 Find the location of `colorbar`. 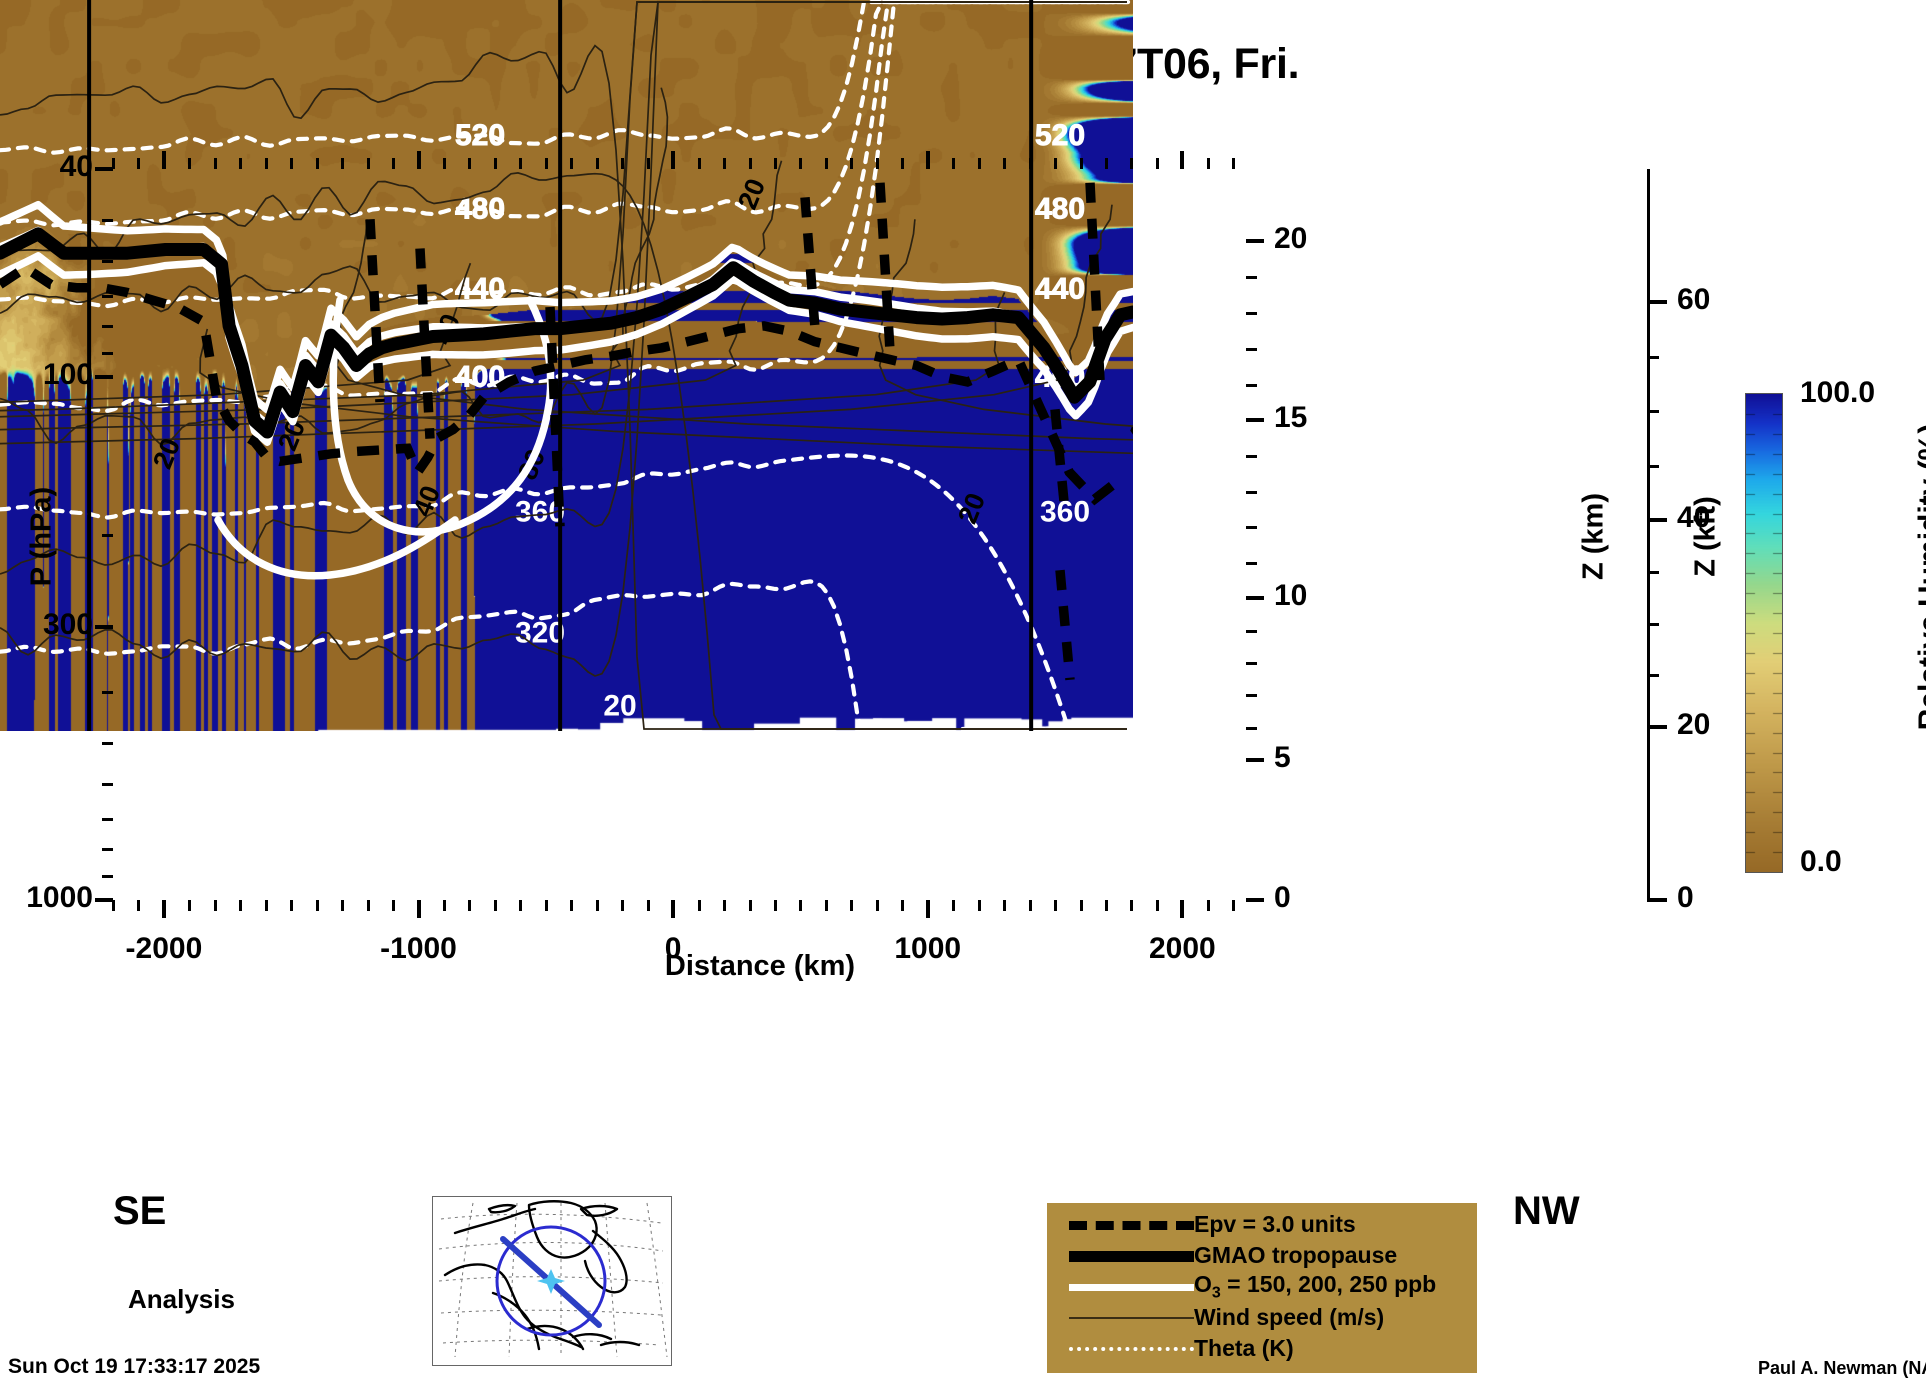

colorbar is located at coordinates (1764, 633).